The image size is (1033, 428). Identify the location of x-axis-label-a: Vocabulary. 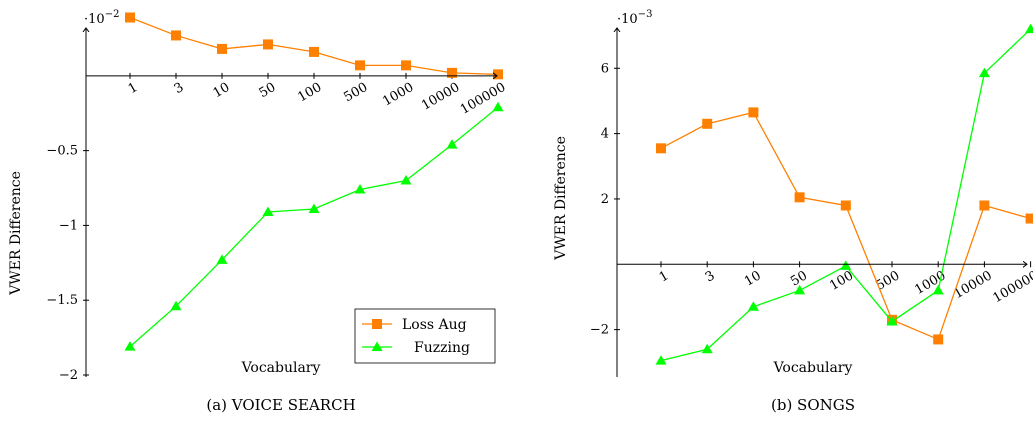
(281, 368).